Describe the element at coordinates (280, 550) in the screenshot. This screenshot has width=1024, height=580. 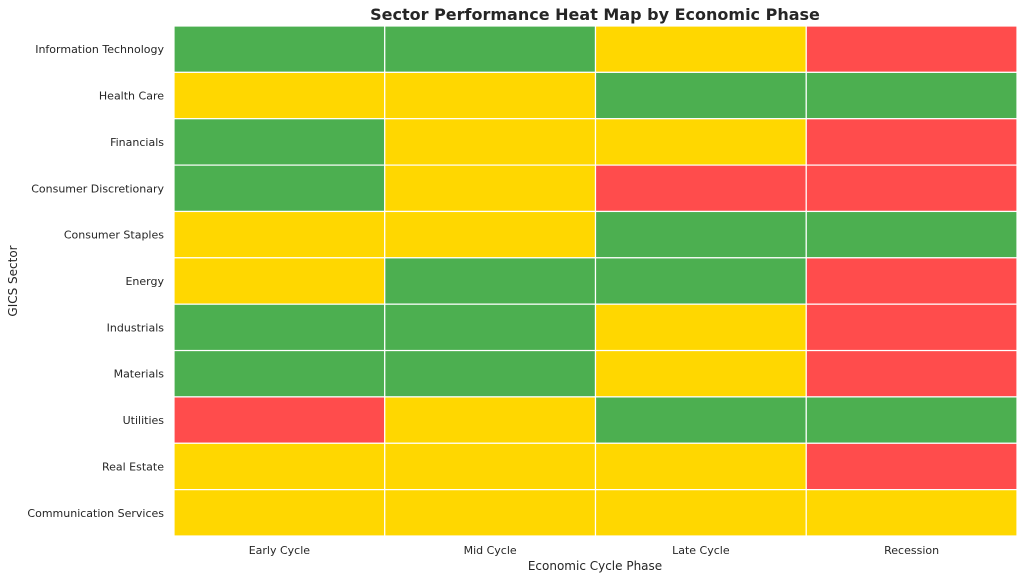
I see `x-tick-label: Early Cycle` at that location.